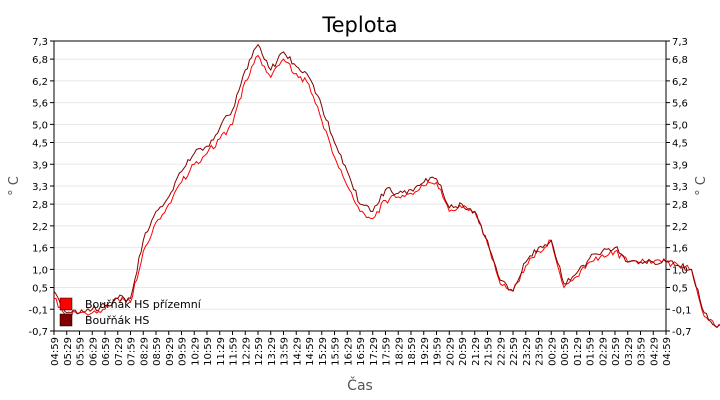 The height and width of the screenshot is (400, 720). What do you see at coordinates (514, 351) in the screenshot?
I see `x-tick-label: 22:59` at bounding box center [514, 351].